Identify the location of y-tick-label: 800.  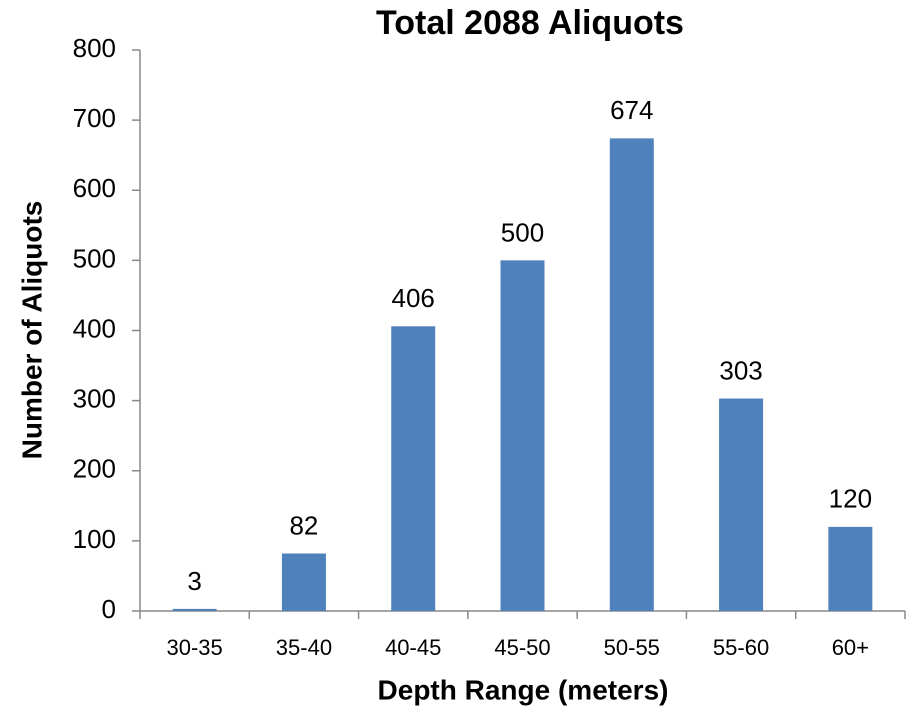
(94, 48).